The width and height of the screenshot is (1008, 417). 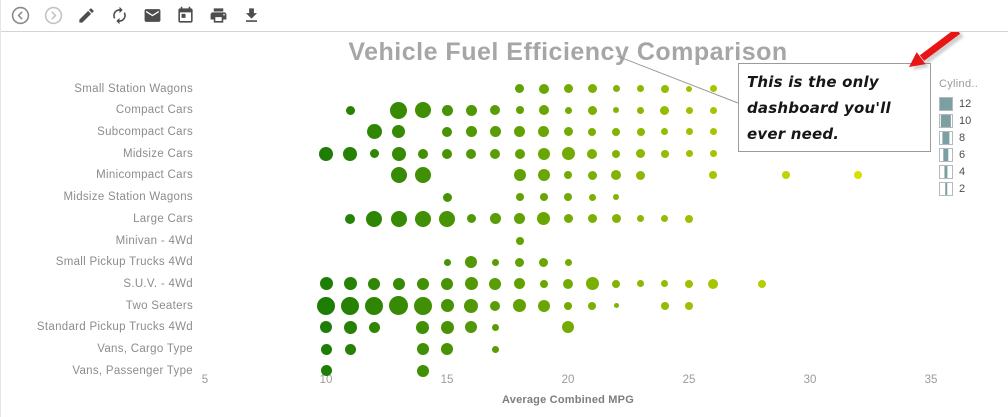 What do you see at coordinates (185, 15) in the screenshot?
I see `calendar-icon` at bounding box center [185, 15].